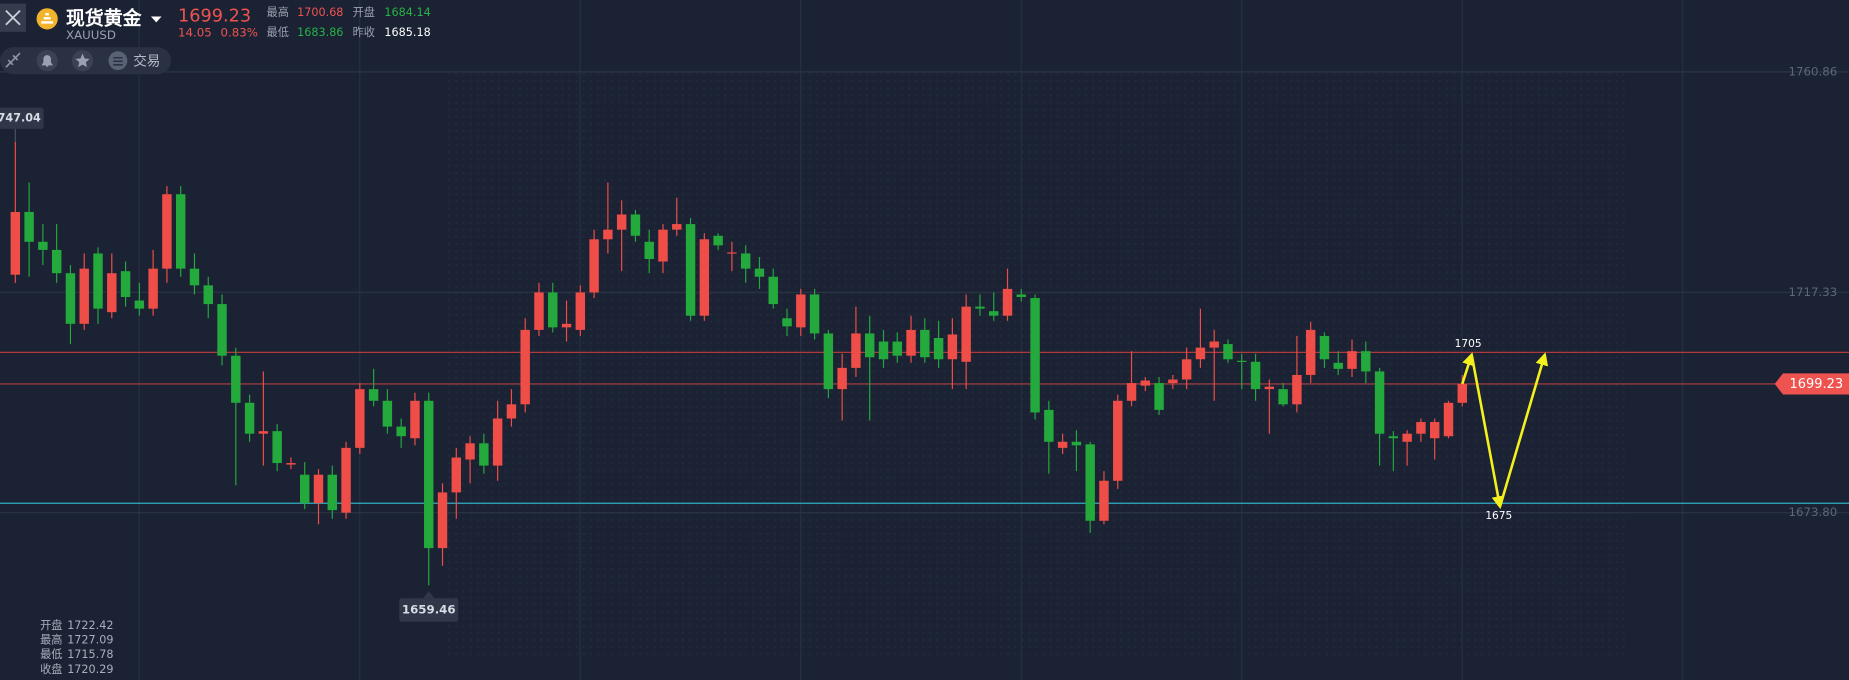 This screenshot has width=1849, height=680. I want to click on info-value: 1715.78, so click(90, 654).